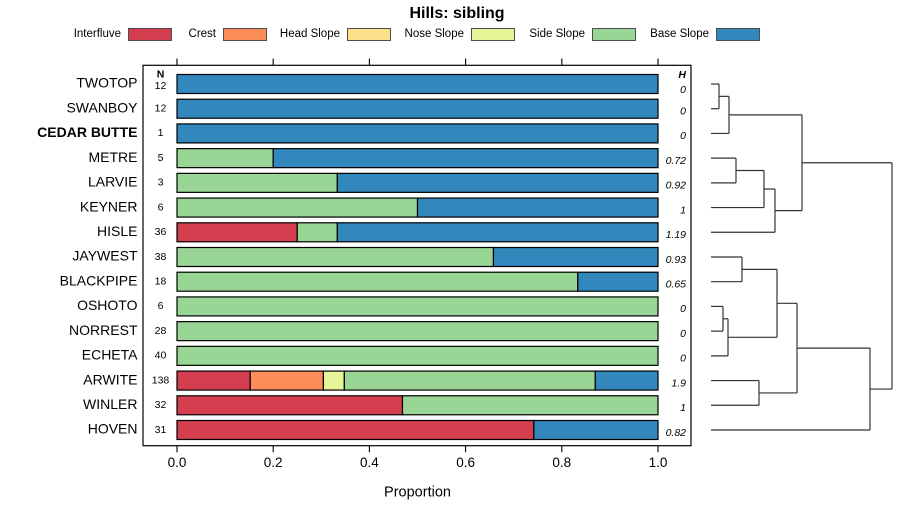 Image resolution: width=900 pixels, height=520 pixels. Describe the element at coordinates (434, 34) in the screenshot. I see `legend-label-nose-slope: Nose Slope` at that location.